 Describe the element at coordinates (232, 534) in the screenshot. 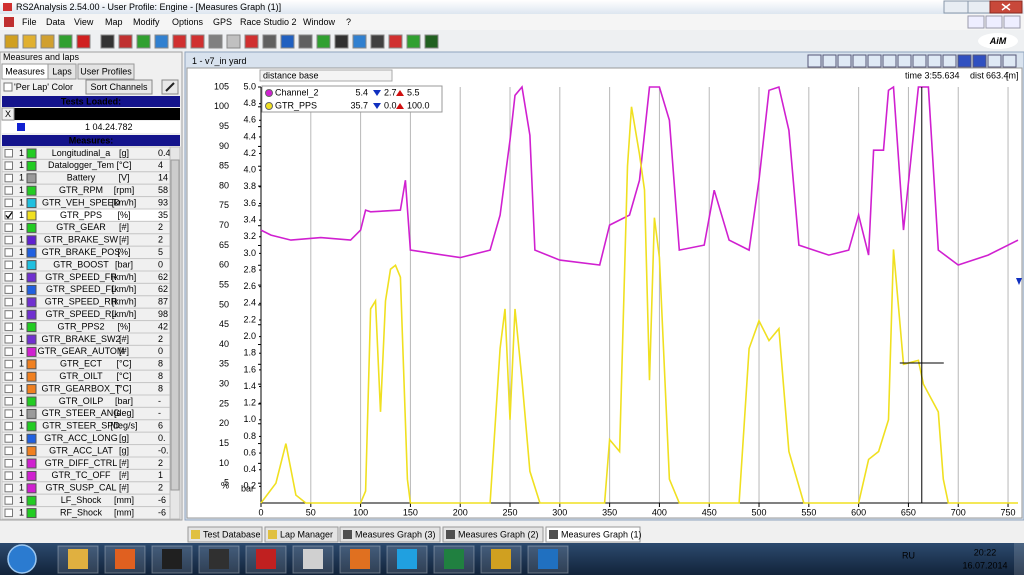

I see `window-tab-label: Test Database` at that location.